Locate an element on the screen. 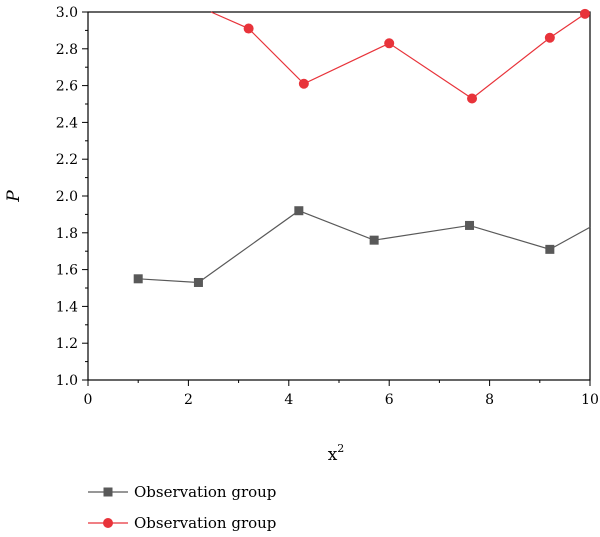 This screenshot has width=600, height=537. x-tick-label: 2 is located at coordinates (188, 400).